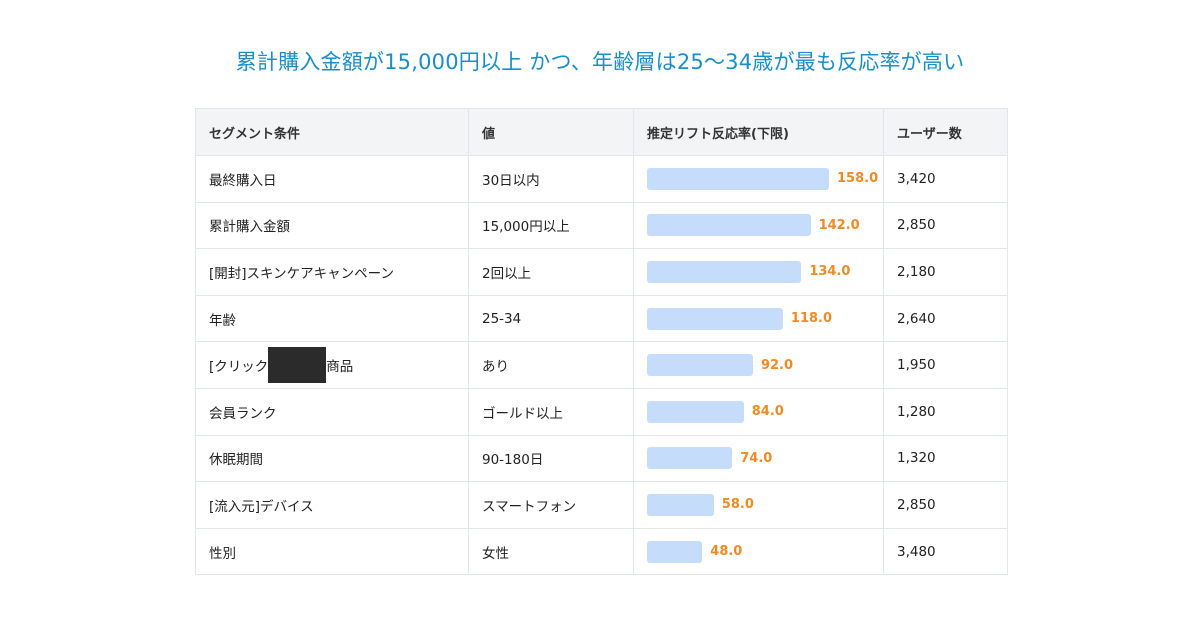  What do you see at coordinates (737, 505) in the screenshot?
I see `lift-value: 58.0` at bounding box center [737, 505].